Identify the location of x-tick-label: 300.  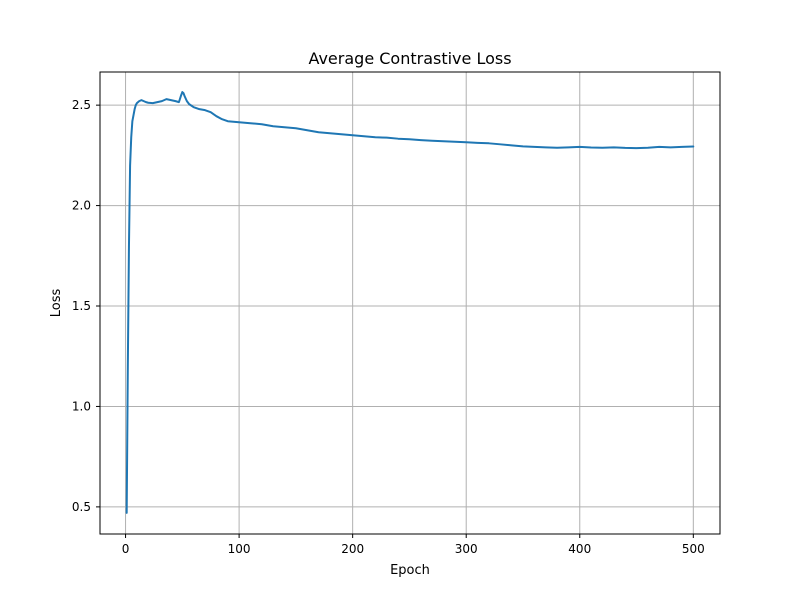
(466, 549).